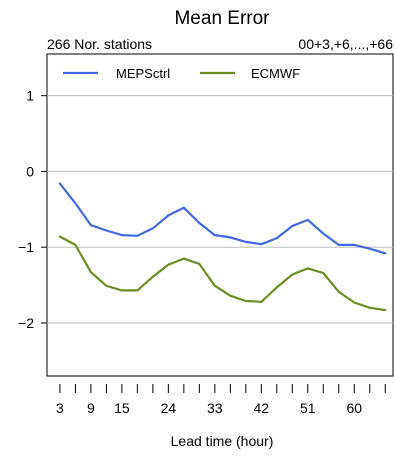 The image size is (395, 464). What do you see at coordinates (30, 171) in the screenshot?
I see `y-tick-label-1: 0` at bounding box center [30, 171].